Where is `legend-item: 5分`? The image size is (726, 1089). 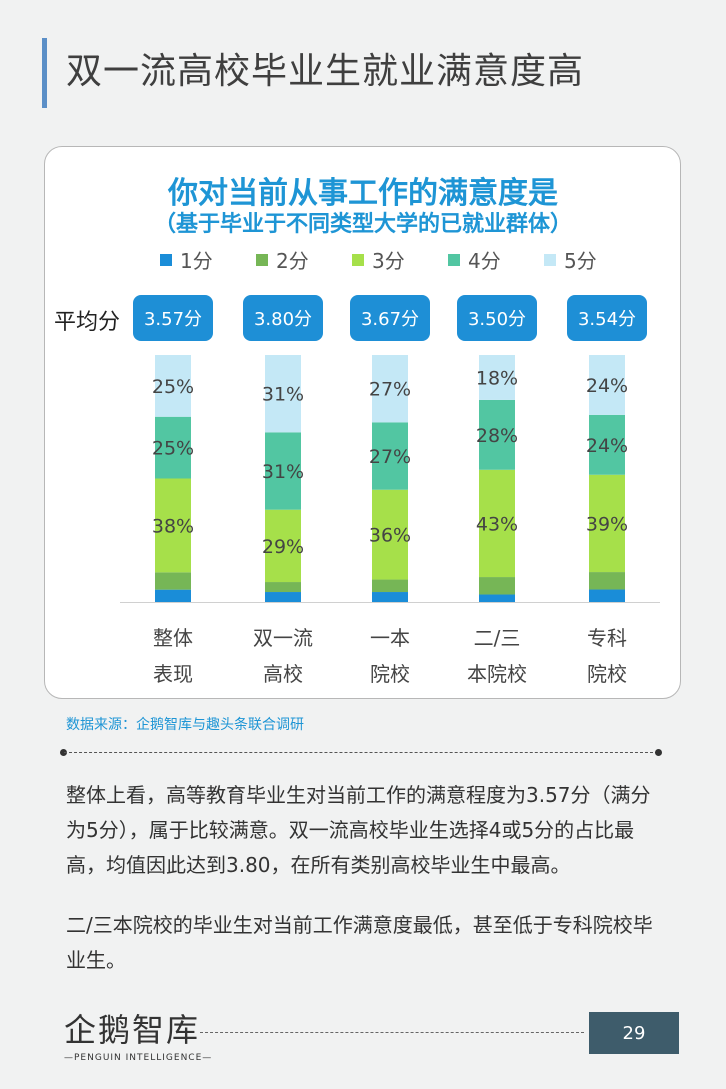
legend-item: 5分 is located at coordinates (592, 259).